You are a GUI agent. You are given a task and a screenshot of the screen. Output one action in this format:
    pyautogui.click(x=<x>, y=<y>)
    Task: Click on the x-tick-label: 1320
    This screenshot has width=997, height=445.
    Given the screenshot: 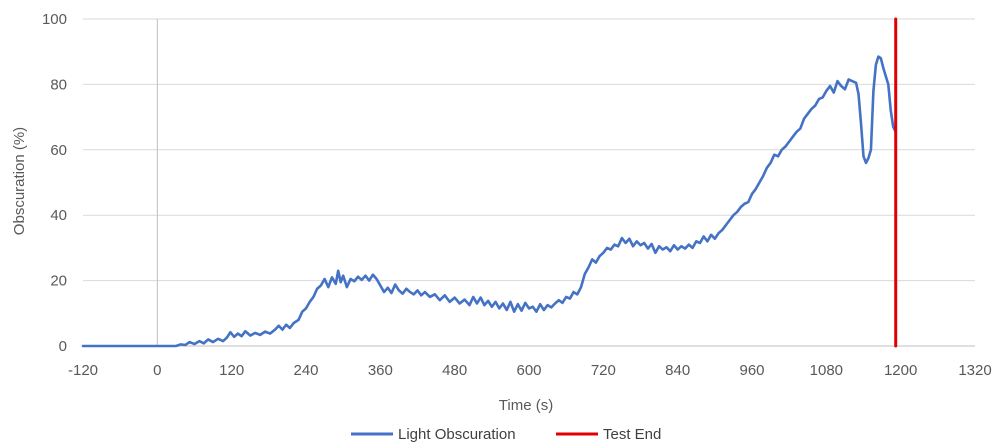 What is the action you would take?
    pyautogui.click(x=974, y=370)
    